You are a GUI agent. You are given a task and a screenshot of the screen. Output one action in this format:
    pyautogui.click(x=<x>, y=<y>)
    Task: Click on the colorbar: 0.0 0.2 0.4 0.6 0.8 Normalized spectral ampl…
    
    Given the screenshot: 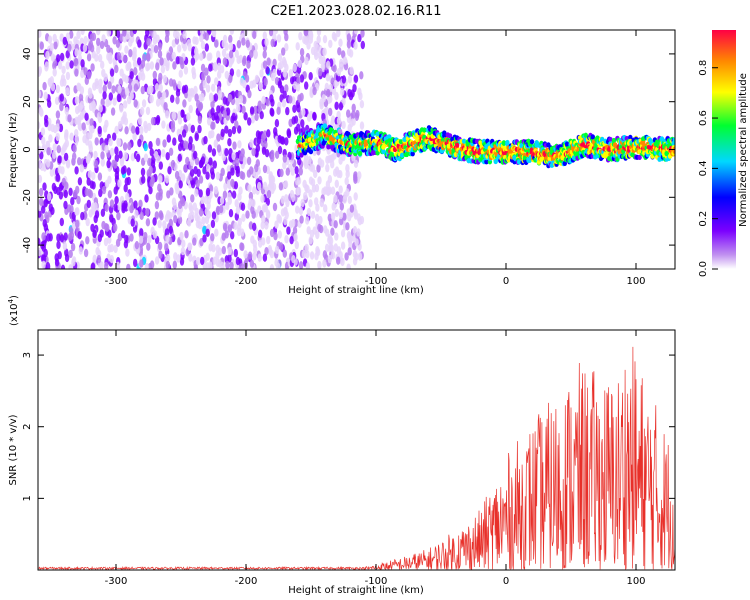 What is the action you would take?
    pyautogui.click(x=723, y=153)
    